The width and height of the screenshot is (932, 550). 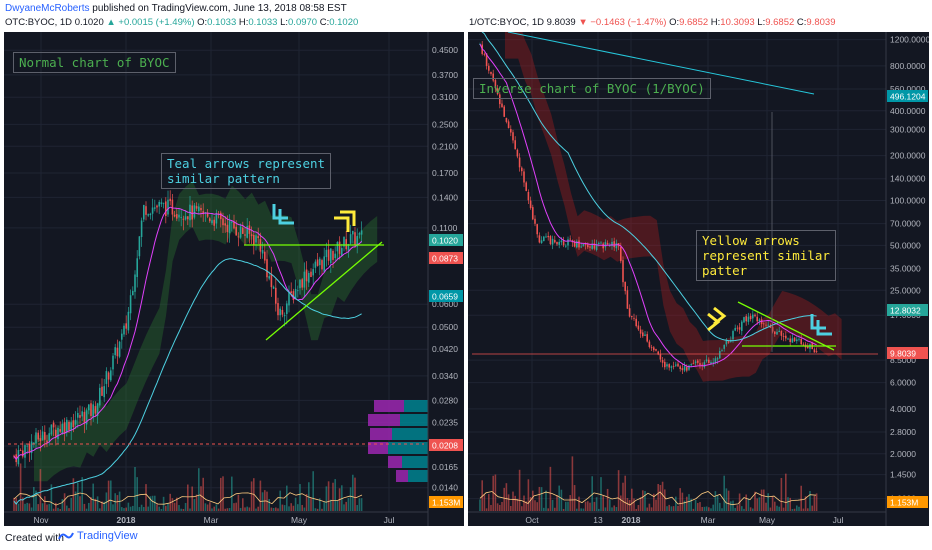 I want to click on resistance-trendline, so click(x=786, y=326).